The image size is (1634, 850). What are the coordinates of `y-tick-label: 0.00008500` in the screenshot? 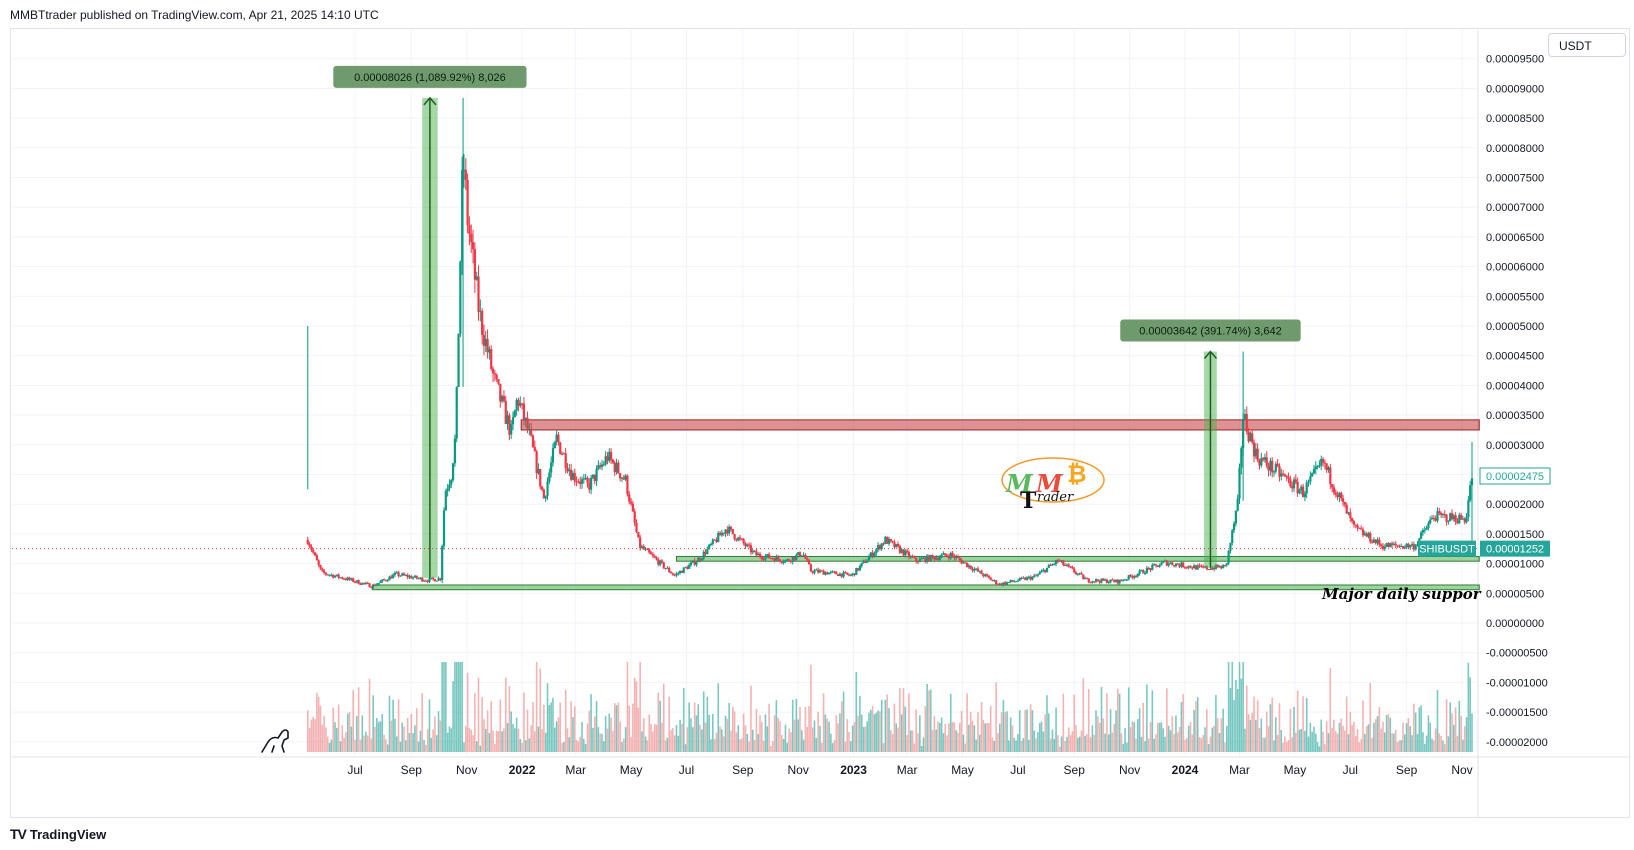 It's located at (1515, 119).